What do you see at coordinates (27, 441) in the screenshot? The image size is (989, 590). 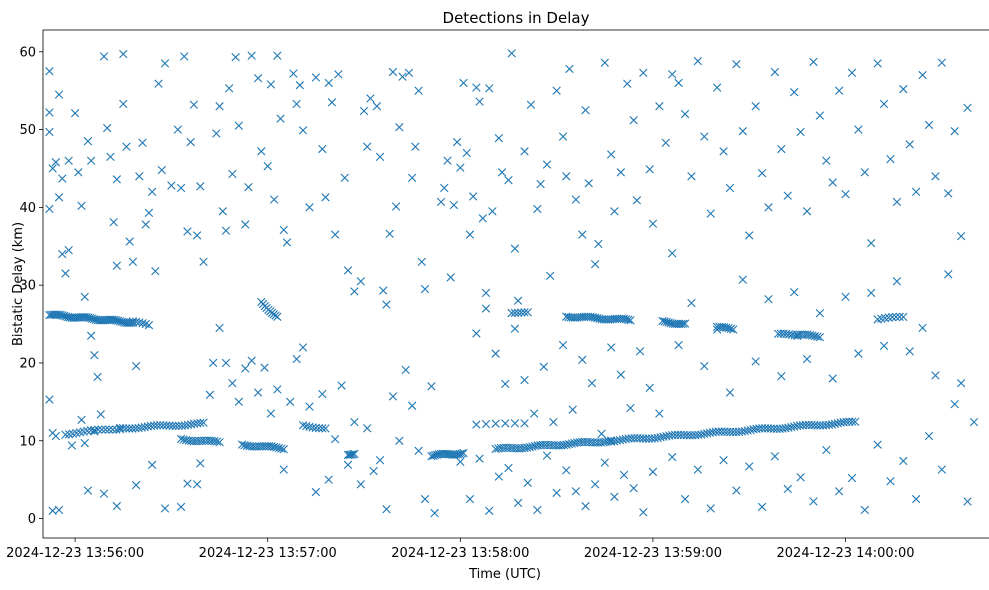 I see `y-tick-label: 10` at bounding box center [27, 441].